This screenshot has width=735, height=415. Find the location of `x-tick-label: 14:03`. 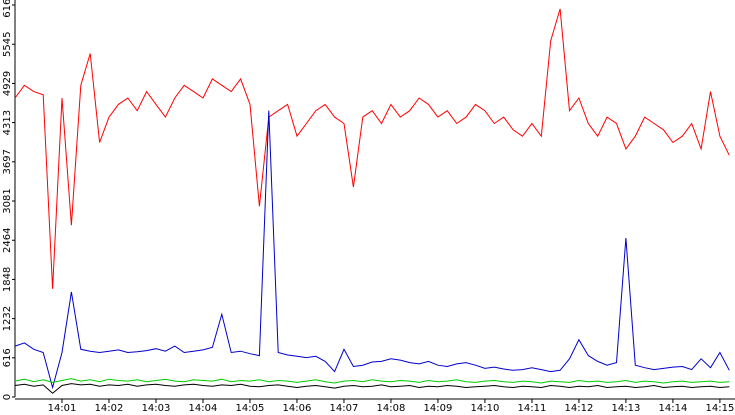

x-tick-label: 14:03 is located at coordinates (156, 408).